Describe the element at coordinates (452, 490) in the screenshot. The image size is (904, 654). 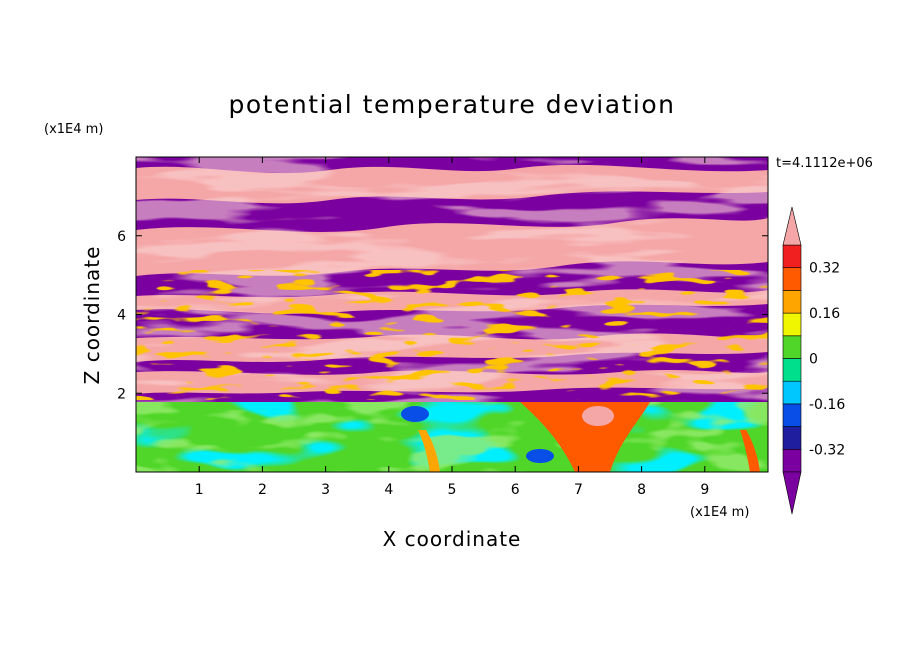
I see `x-tick-label: 5` at that location.